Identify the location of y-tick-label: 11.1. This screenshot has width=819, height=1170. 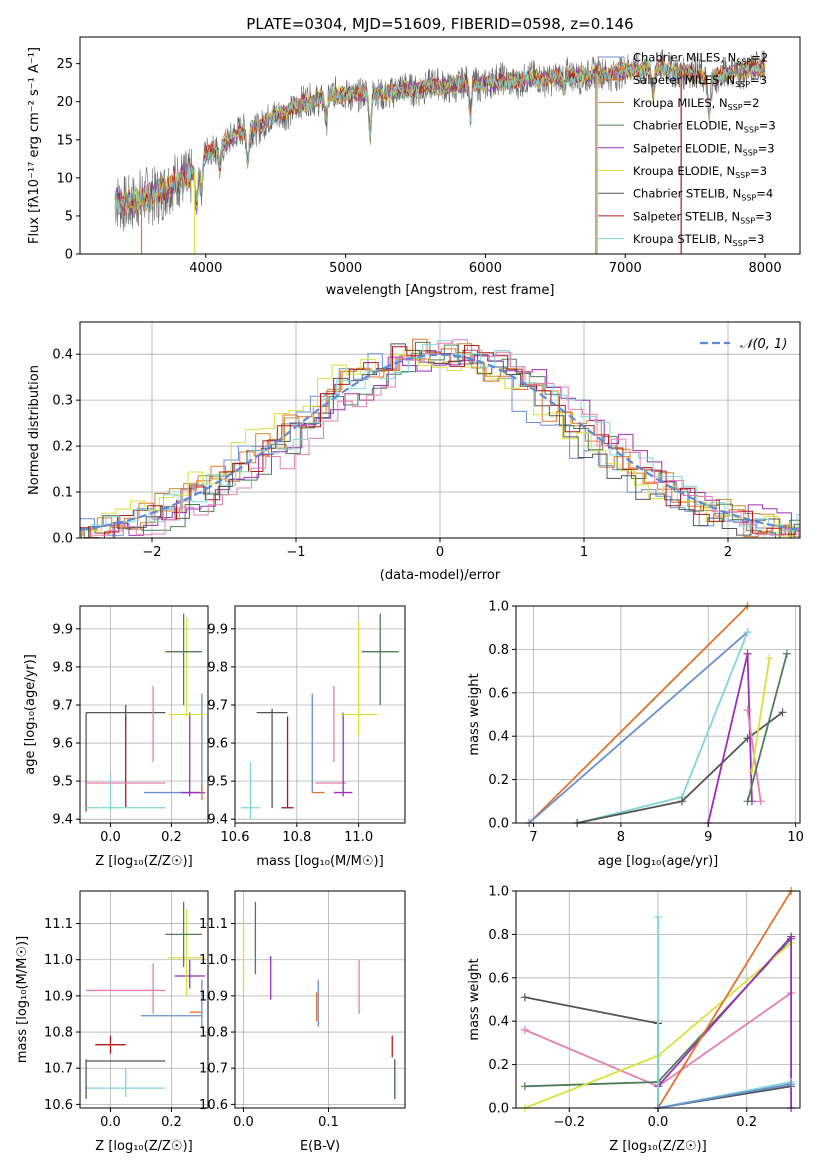
(58, 924).